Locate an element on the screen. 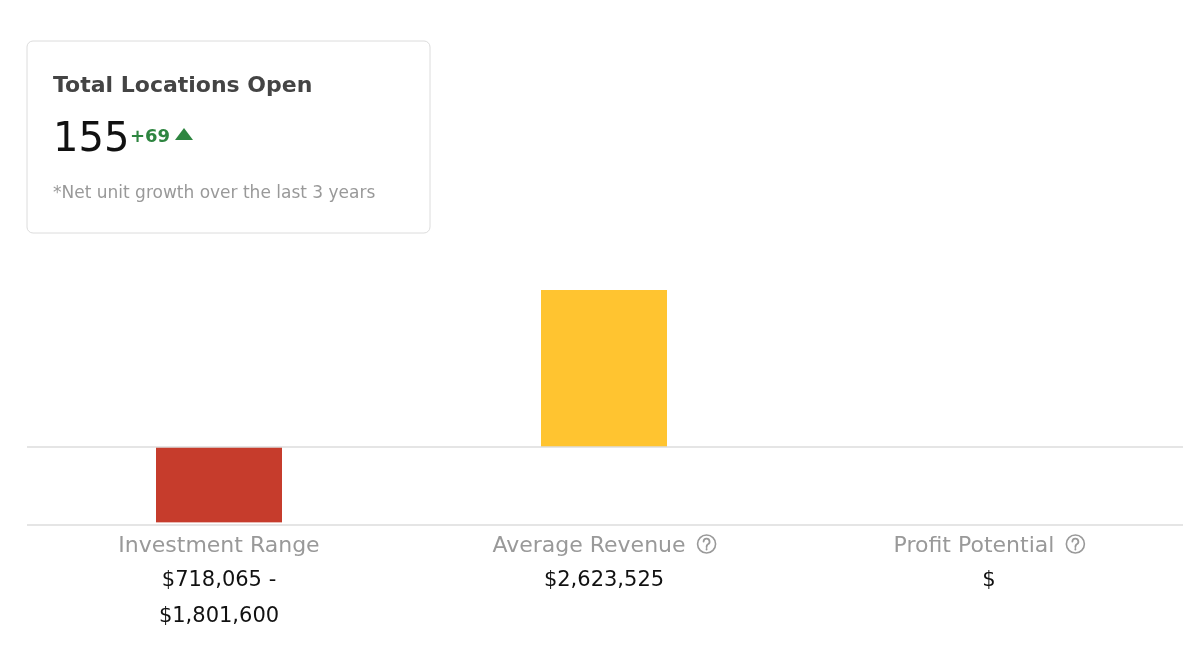  text: $718,065 - $1,801,600 is located at coordinates (219, 597).